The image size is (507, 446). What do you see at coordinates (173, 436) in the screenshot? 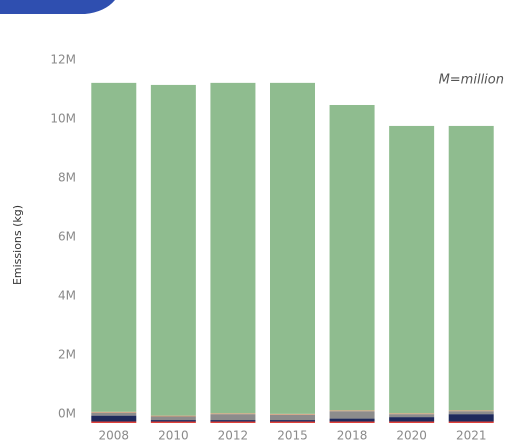
I see `x-tick-label: 2010` at bounding box center [173, 436].